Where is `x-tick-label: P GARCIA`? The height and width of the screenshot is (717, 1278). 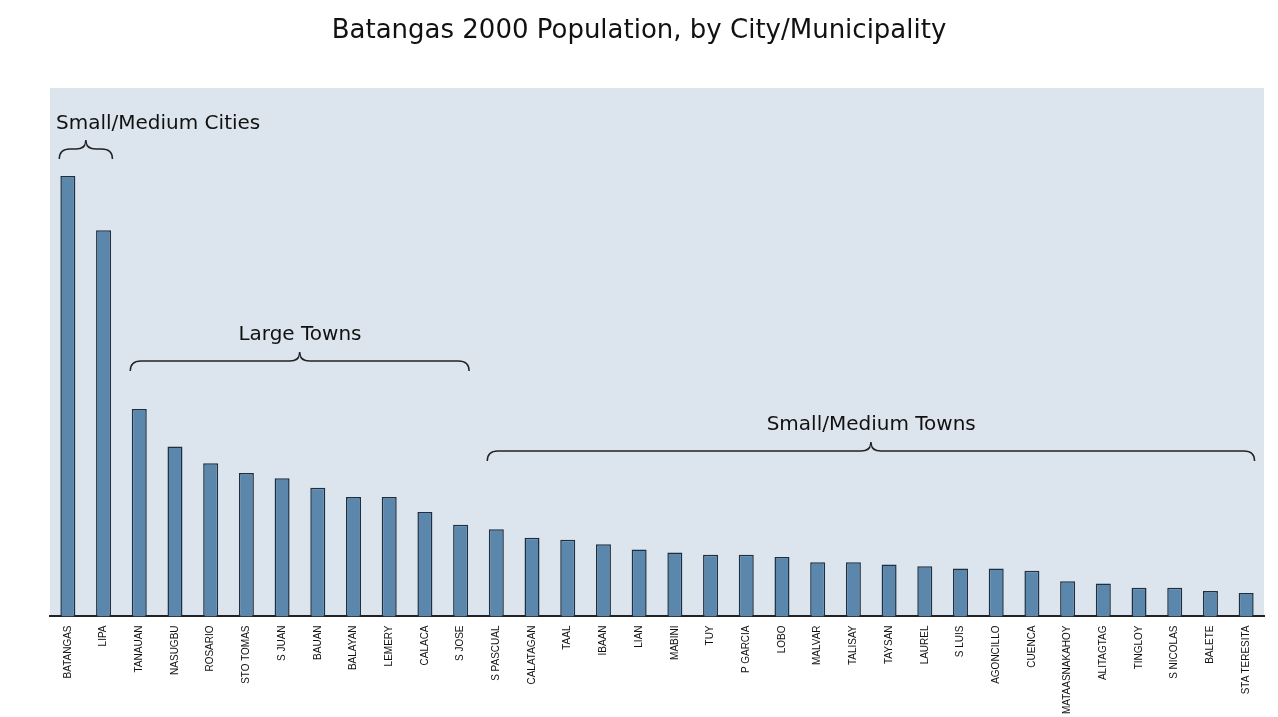 x-tick-label: P GARCIA is located at coordinates (746, 649).